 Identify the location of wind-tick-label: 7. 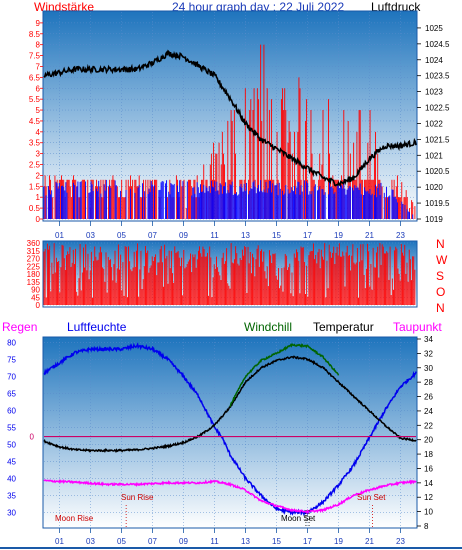
(38, 66).